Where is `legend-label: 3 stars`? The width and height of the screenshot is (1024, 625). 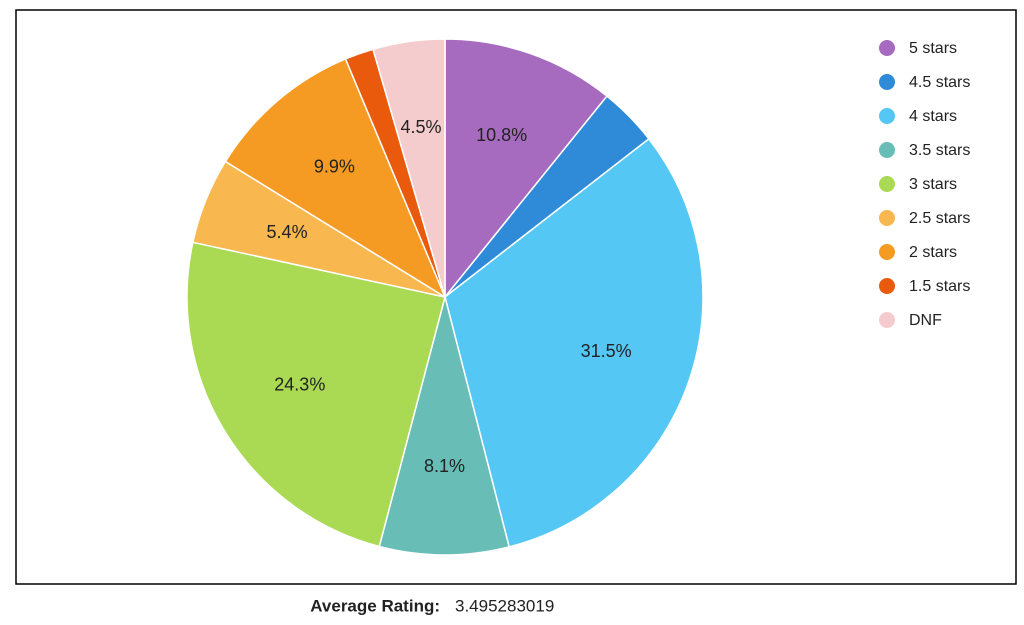 legend-label: 3 stars is located at coordinates (933, 184).